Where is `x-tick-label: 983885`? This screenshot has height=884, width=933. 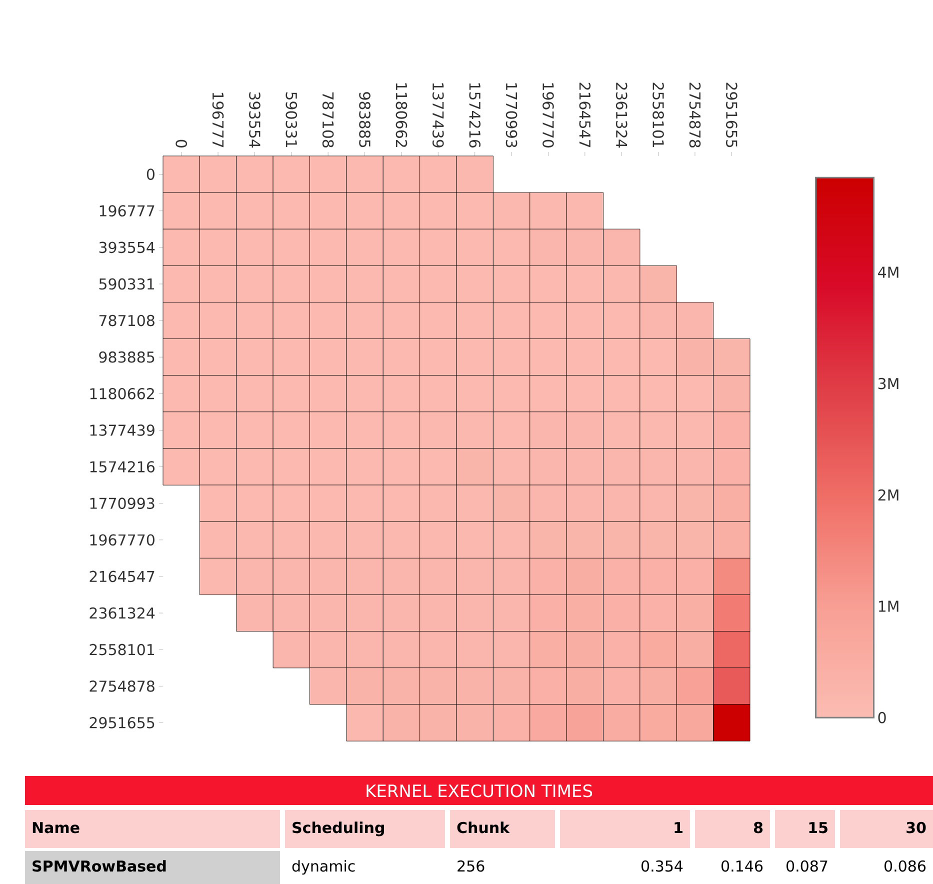
x-tick-label: 983885 is located at coordinates (364, 120).